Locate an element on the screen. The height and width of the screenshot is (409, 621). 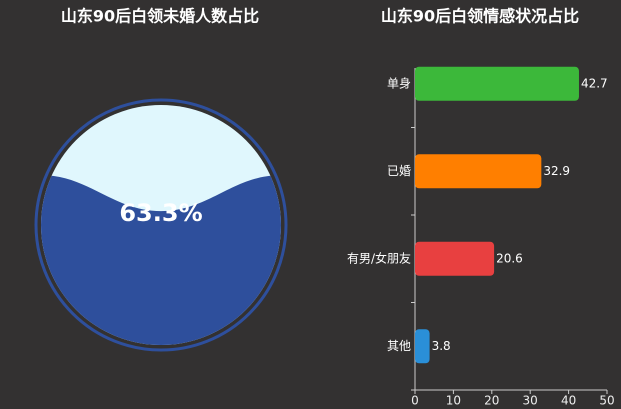
data-label: 3.8 is located at coordinates (441, 346).